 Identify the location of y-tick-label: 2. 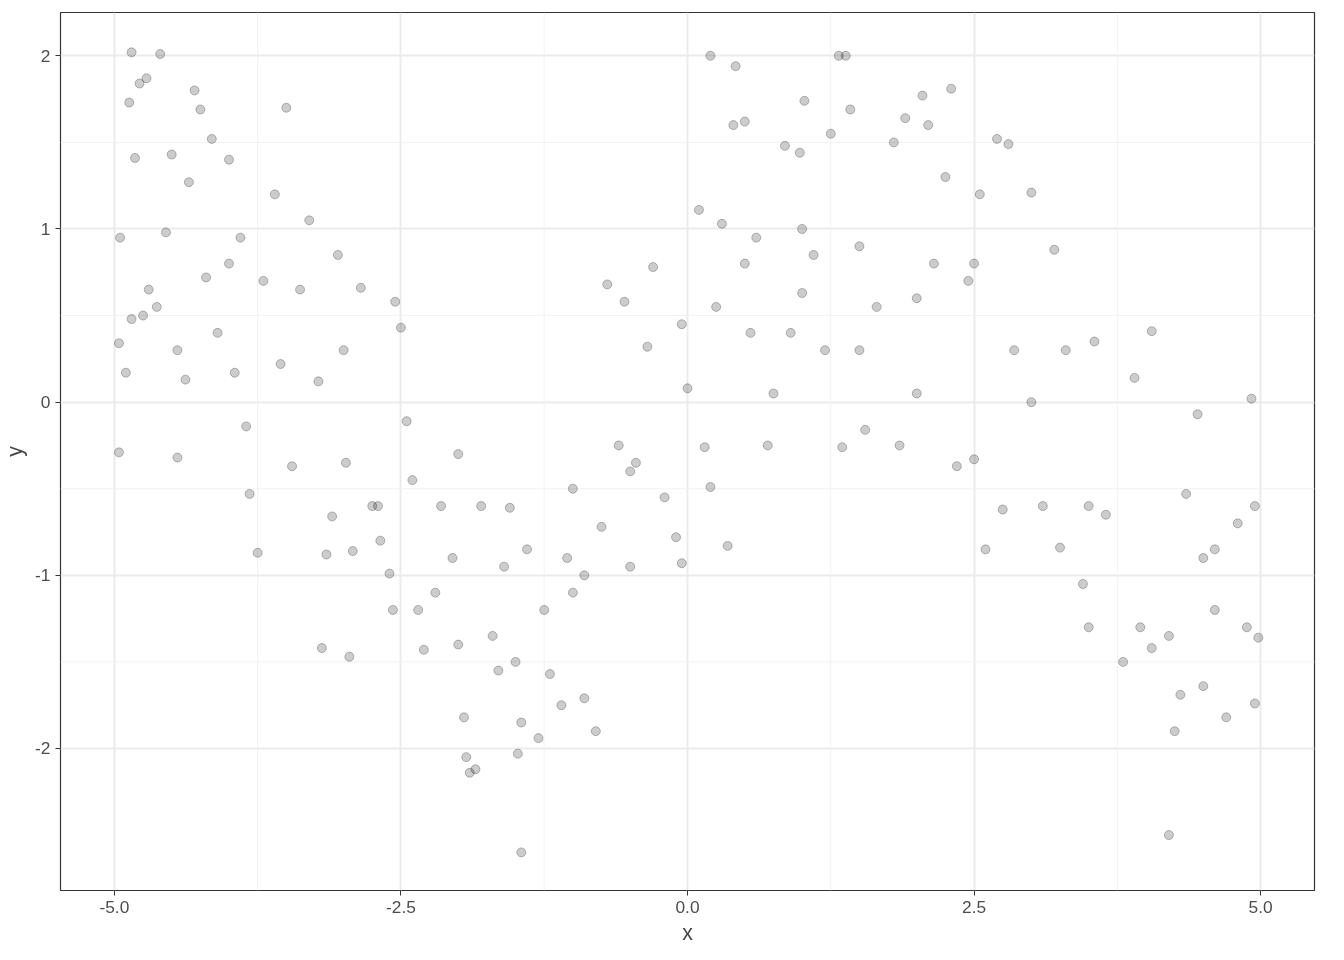
(45, 55).